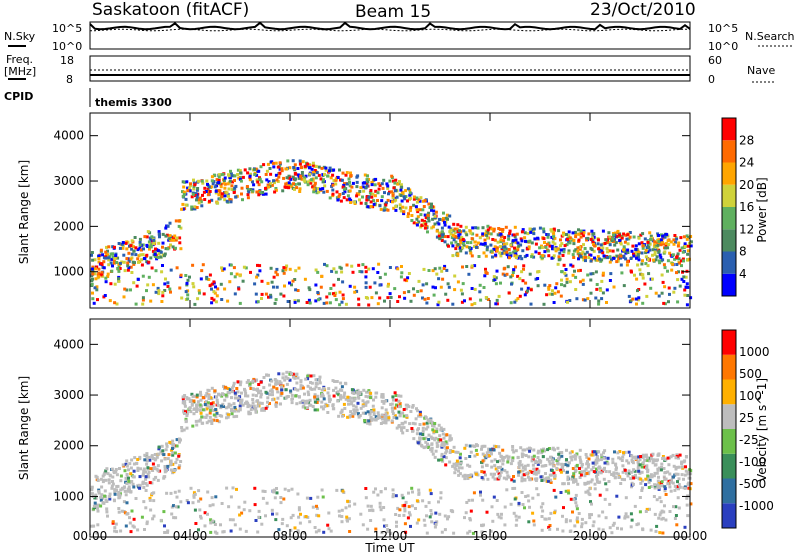 The height and width of the screenshot is (558, 800). What do you see at coordinates (762, 209) in the screenshot?
I see `power-colorbar-label: Power [dB]` at bounding box center [762, 209].